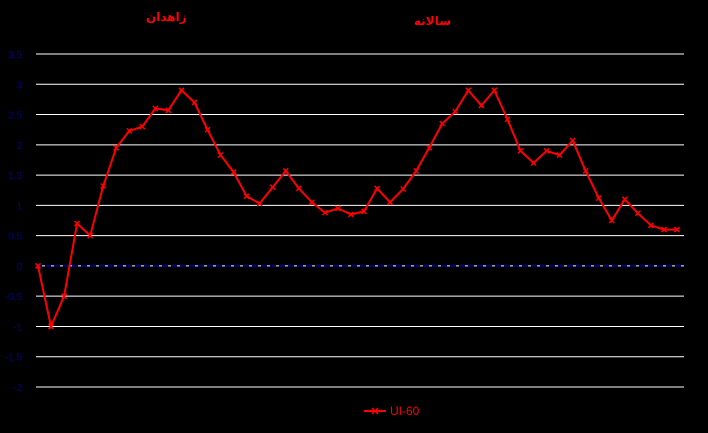  Describe the element at coordinates (166, 17) in the screenshot. I see `title-left: زاهدان` at that location.